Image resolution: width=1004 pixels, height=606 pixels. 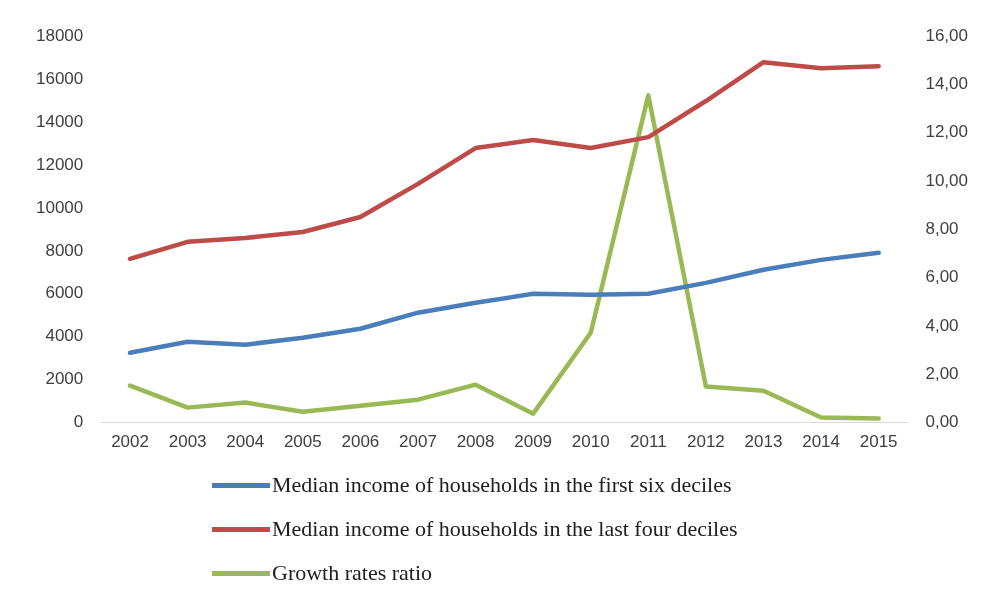 What do you see at coordinates (763, 442) in the screenshot?
I see `x-tick-label: 2013` at bounding box center [763, 442].